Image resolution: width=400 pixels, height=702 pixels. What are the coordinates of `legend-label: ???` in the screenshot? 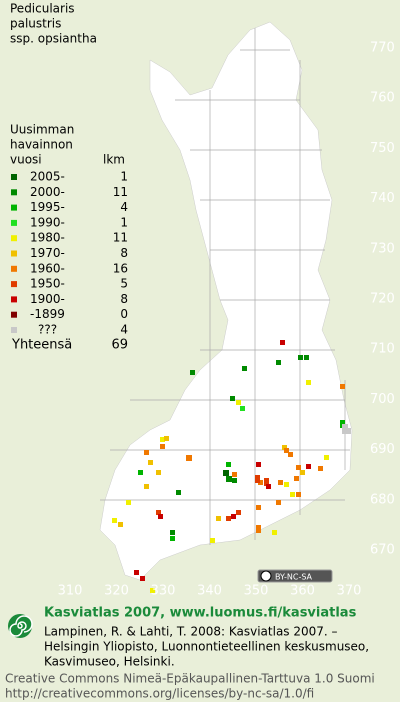 It's located at (47, 330).